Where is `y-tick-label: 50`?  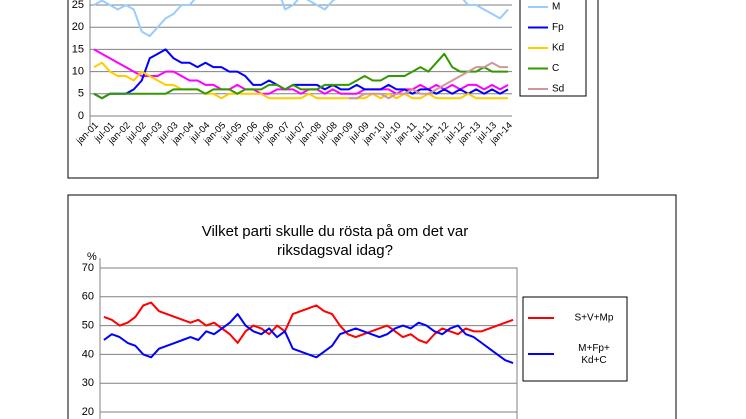 y-tick-label: 50 is located at coordinates (88, 326).